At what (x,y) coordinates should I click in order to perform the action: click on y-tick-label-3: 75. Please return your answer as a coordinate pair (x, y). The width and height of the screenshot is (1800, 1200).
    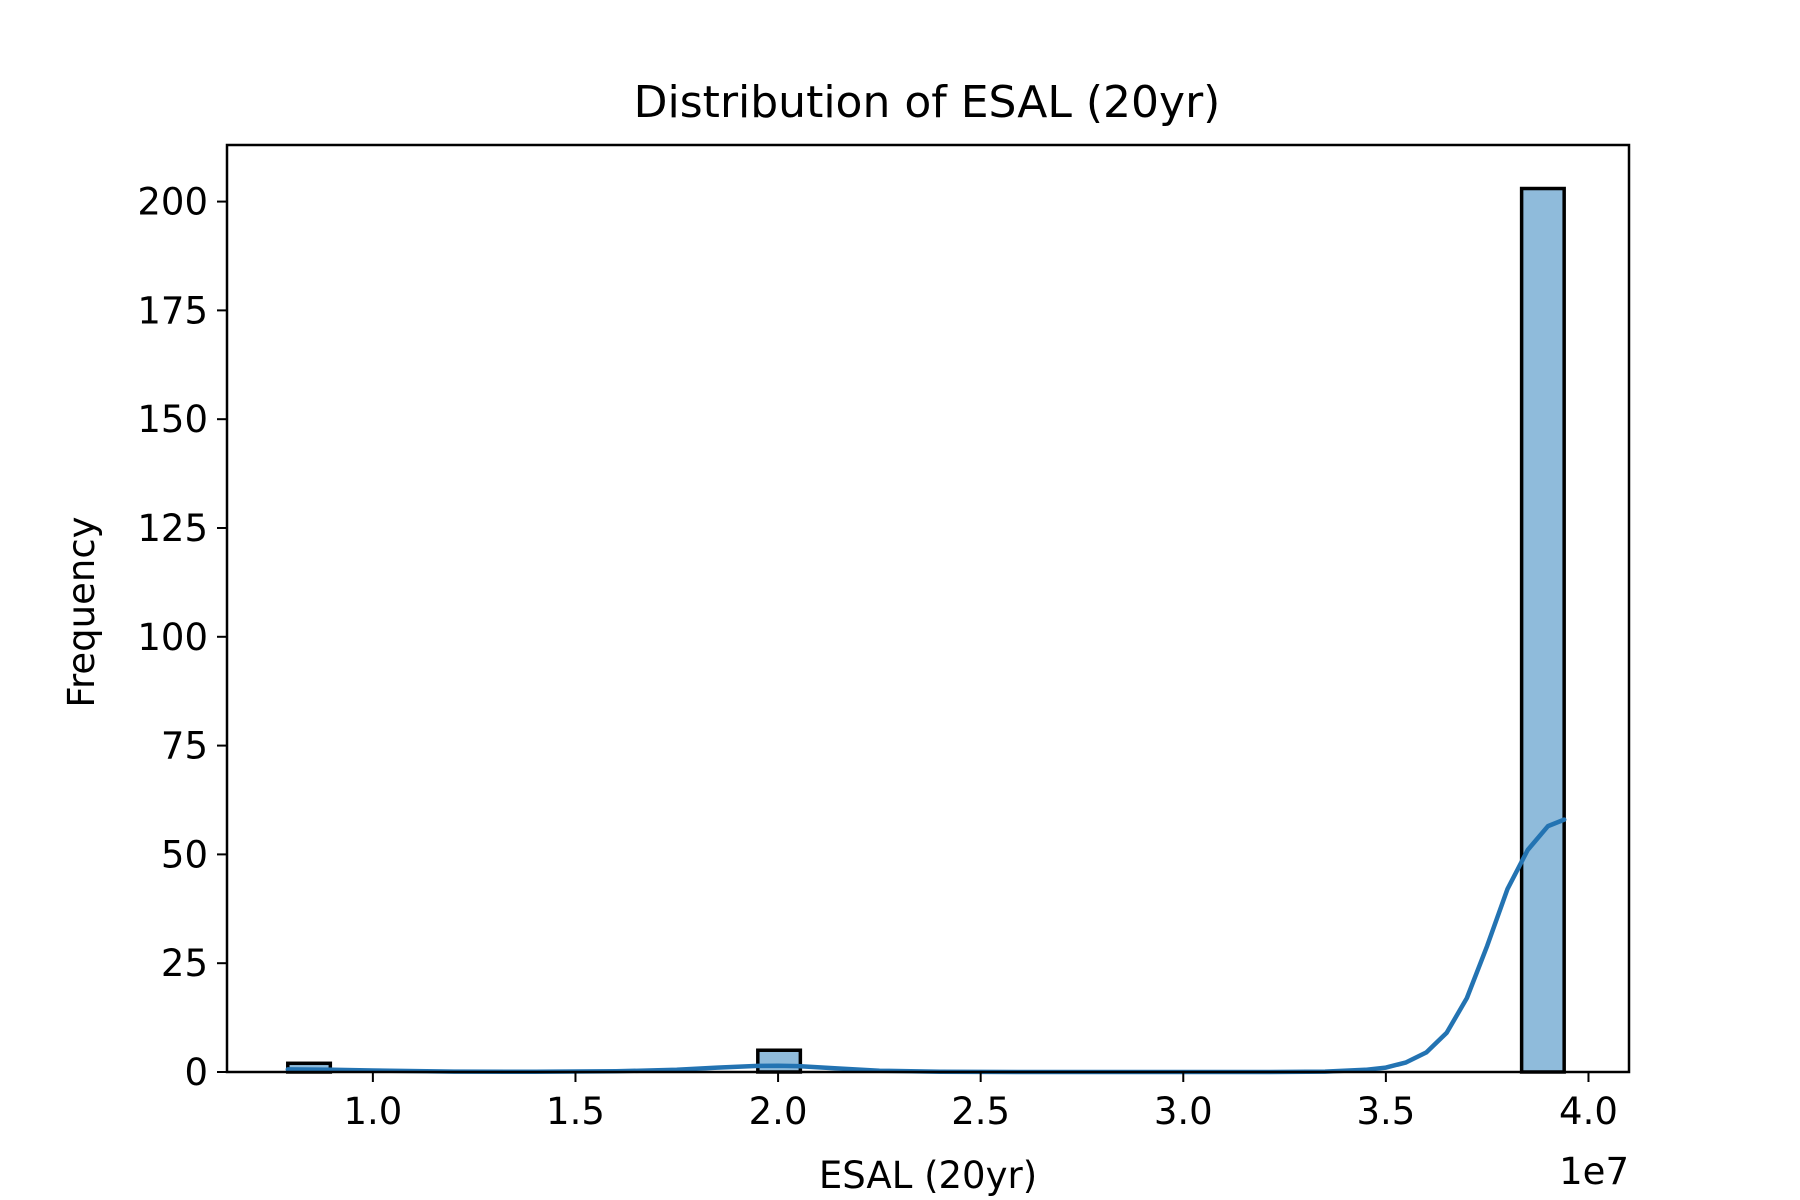
    Looking at the image, I should click on (184, 746).